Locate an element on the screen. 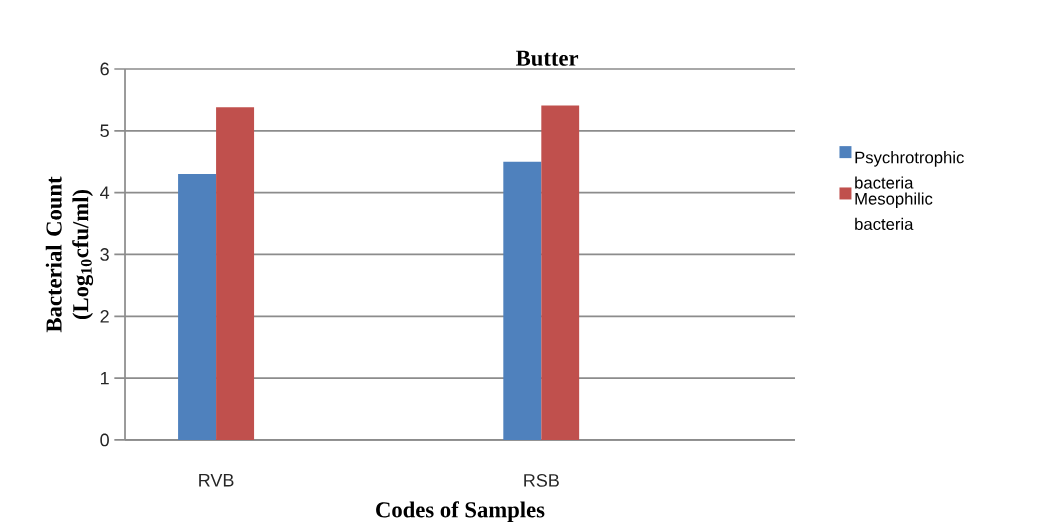  y-tick-label: 1 is located at coordinates (105, 378).